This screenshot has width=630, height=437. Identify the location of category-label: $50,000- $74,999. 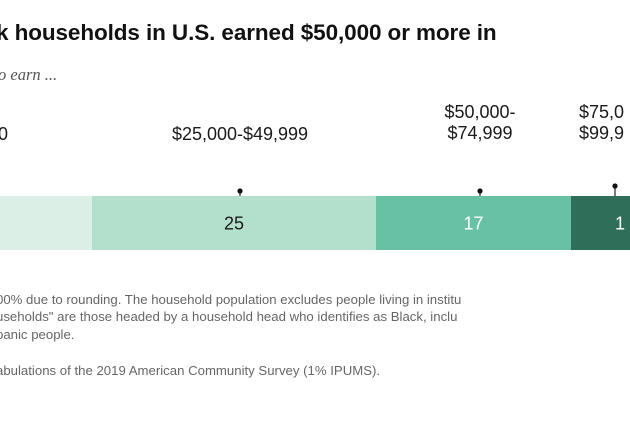
(479, 123).